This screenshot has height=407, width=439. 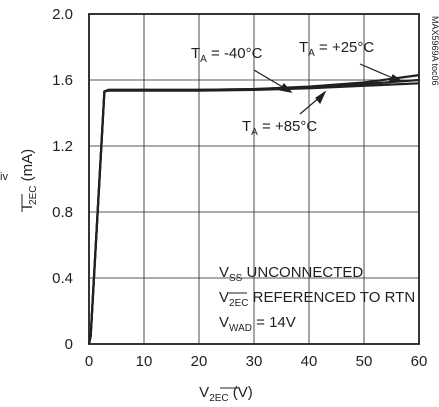 I want to click on leader-plus25, so click(x=377, y=71).